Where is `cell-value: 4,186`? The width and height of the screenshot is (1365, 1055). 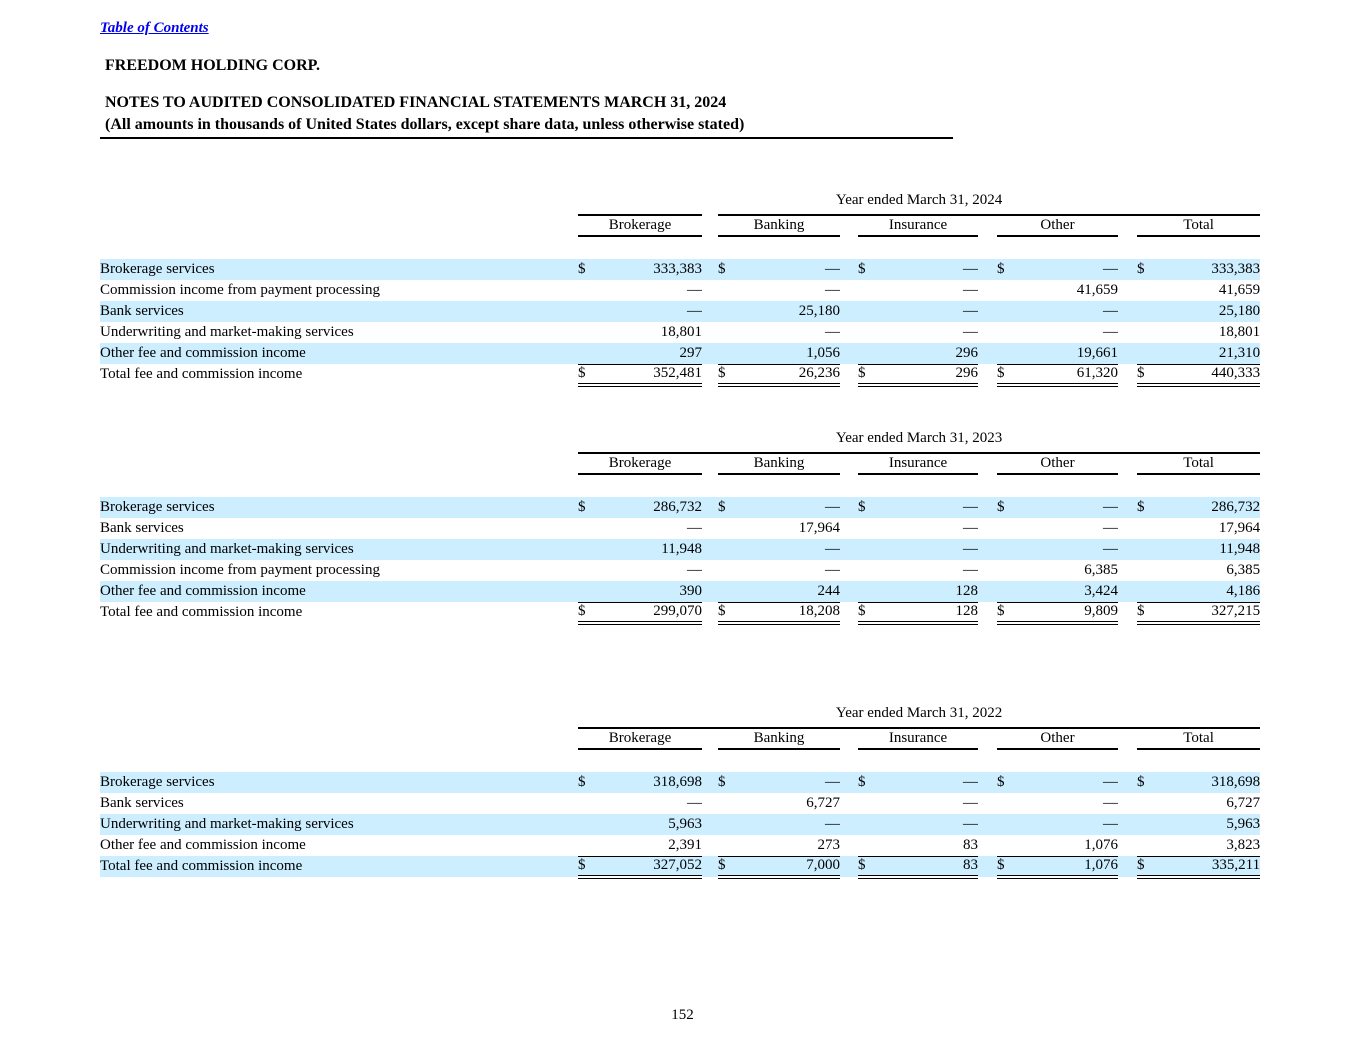 cell-value: 4,186 is located at coordinates (1208, 592).